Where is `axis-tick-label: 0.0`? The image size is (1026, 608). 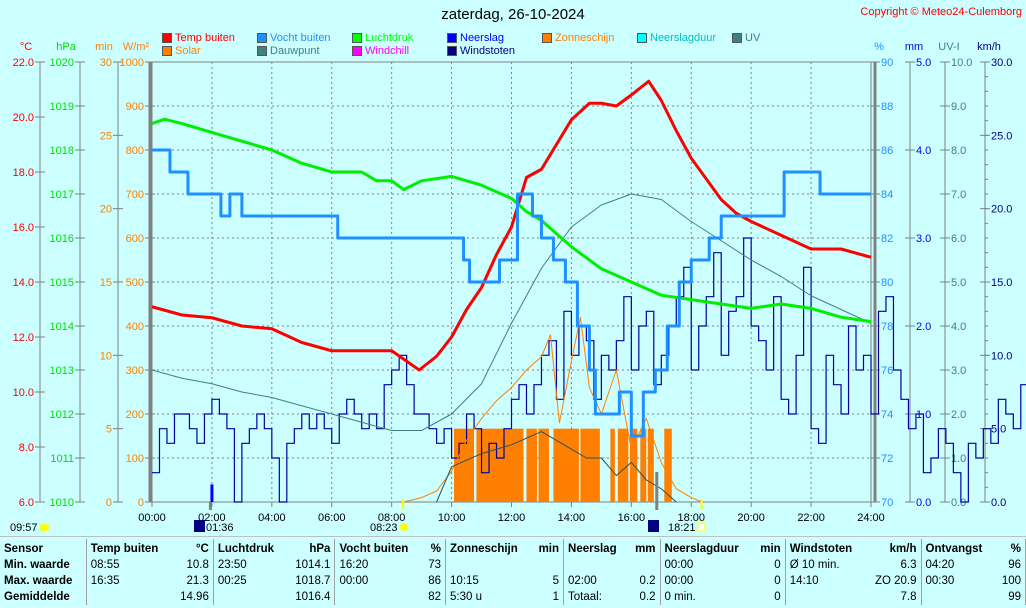 axis-tick-label: 0.0 is located at coordinates (958, 503).